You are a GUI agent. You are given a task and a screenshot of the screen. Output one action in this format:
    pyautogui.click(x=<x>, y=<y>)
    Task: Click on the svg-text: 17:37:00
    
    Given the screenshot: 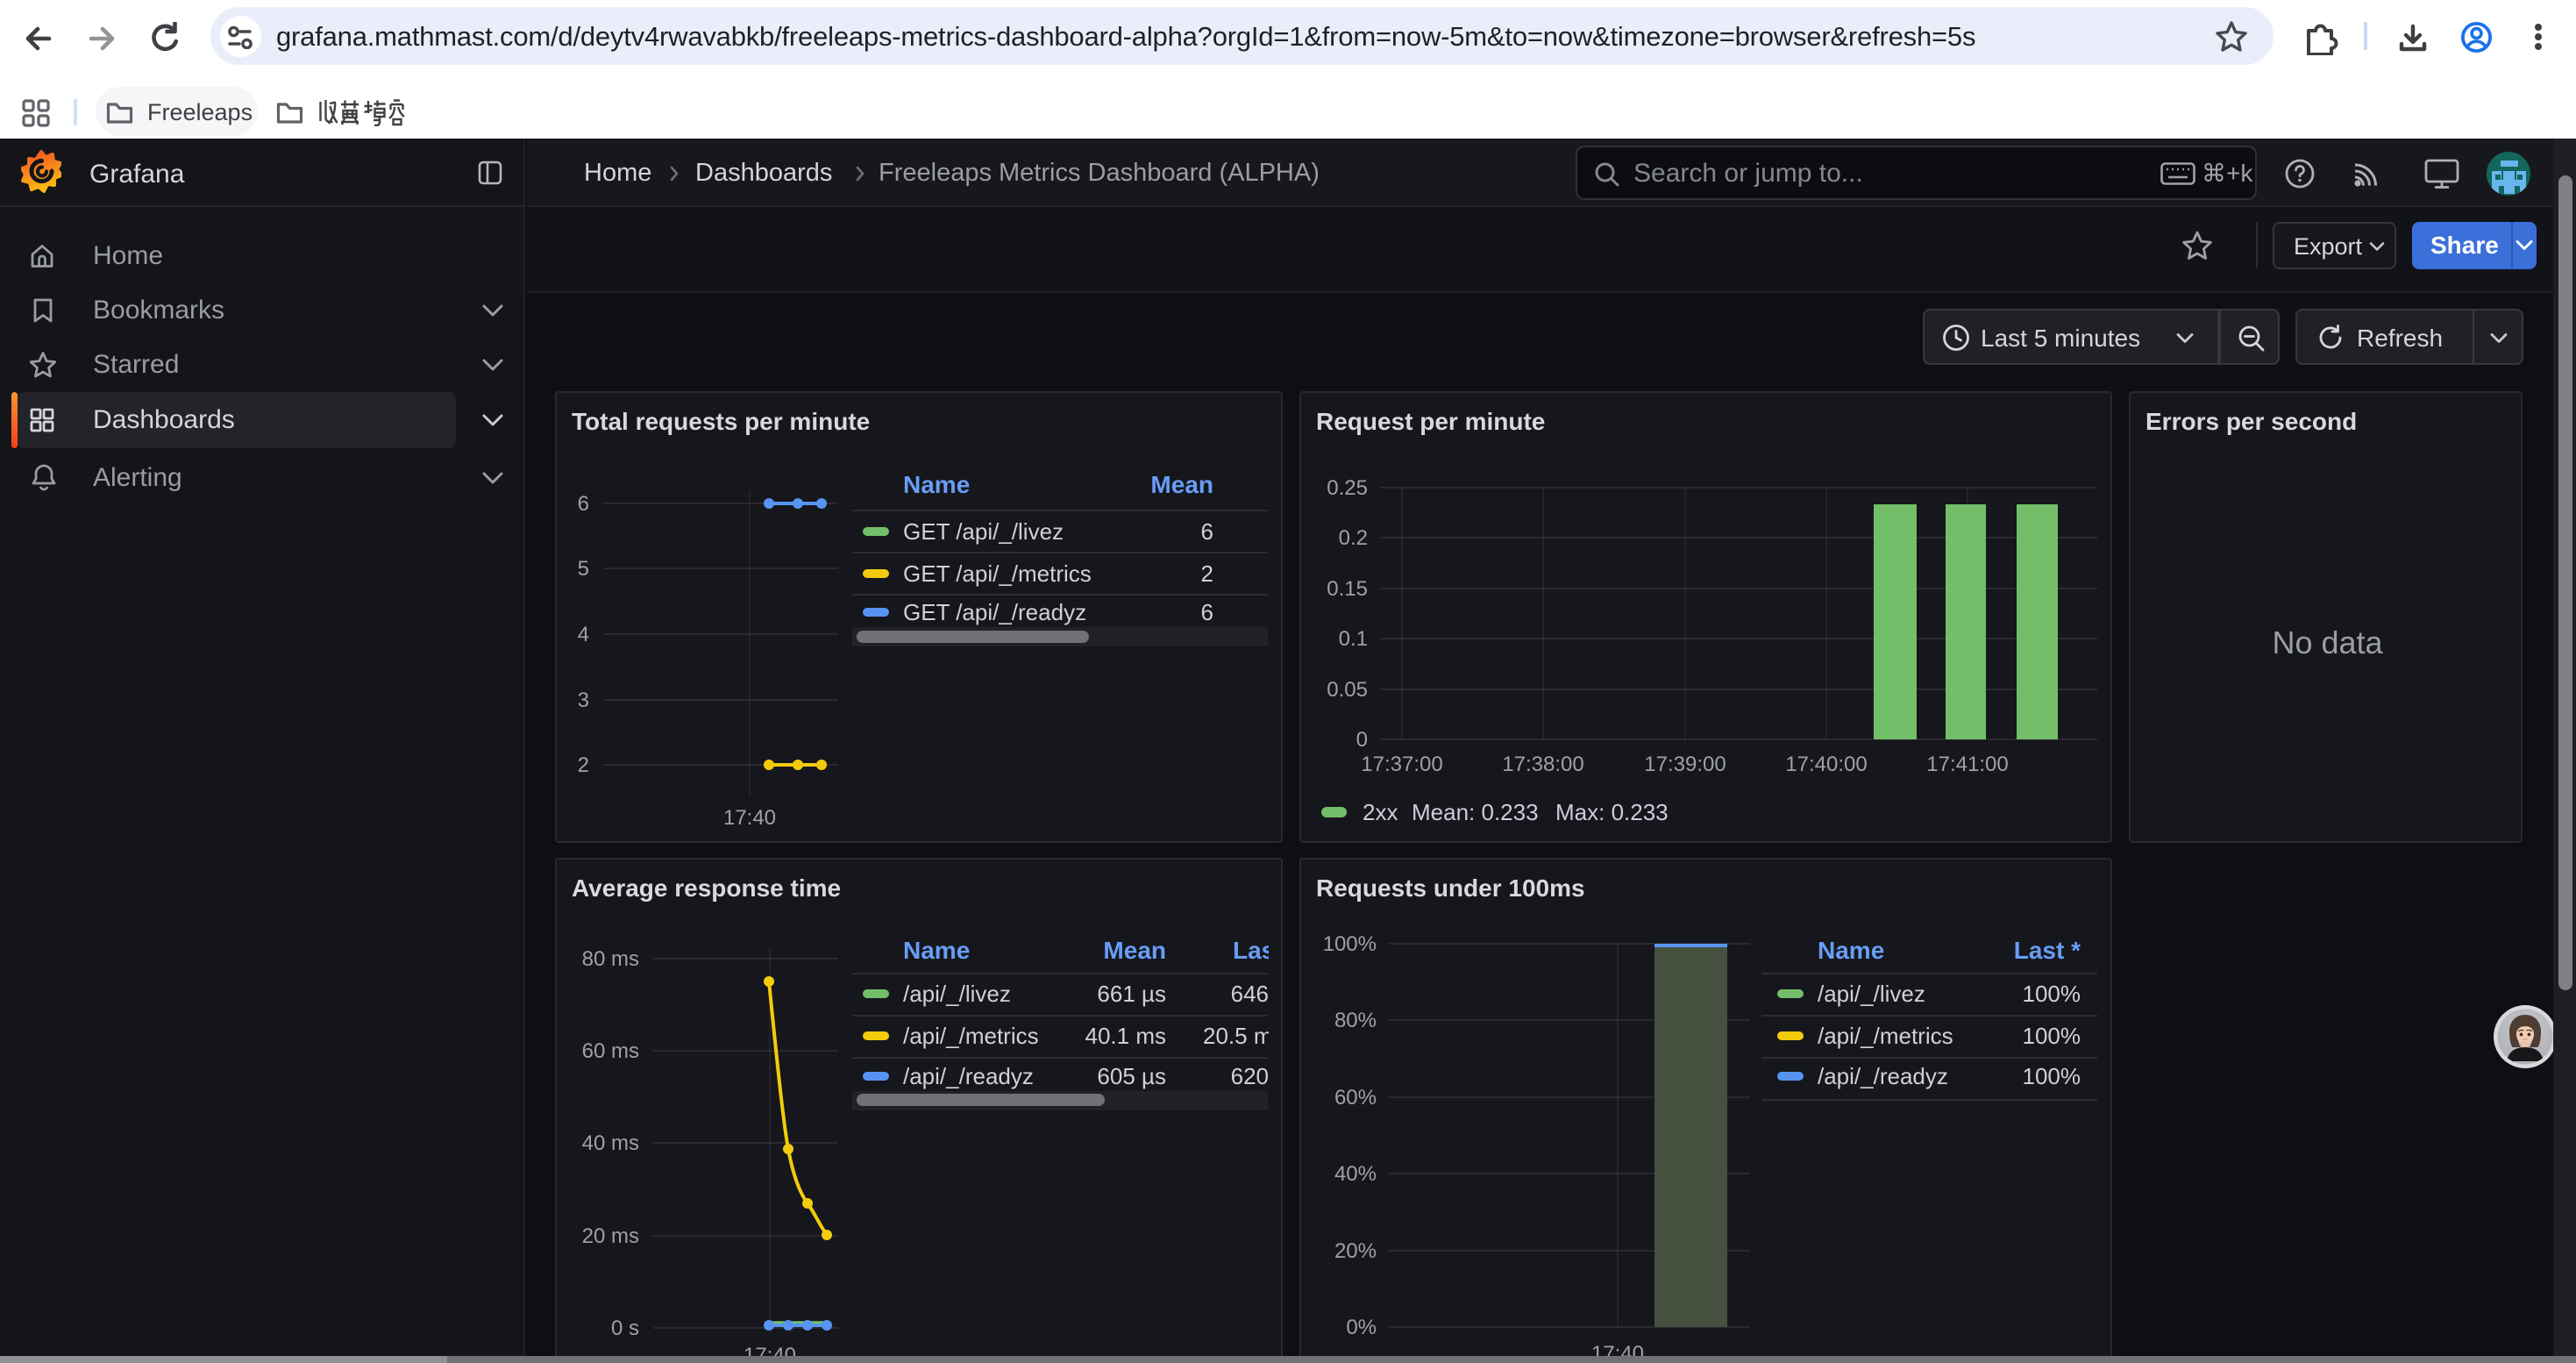 What is the action you would take?
    pyautogui.click(x=1401, y=764)
    